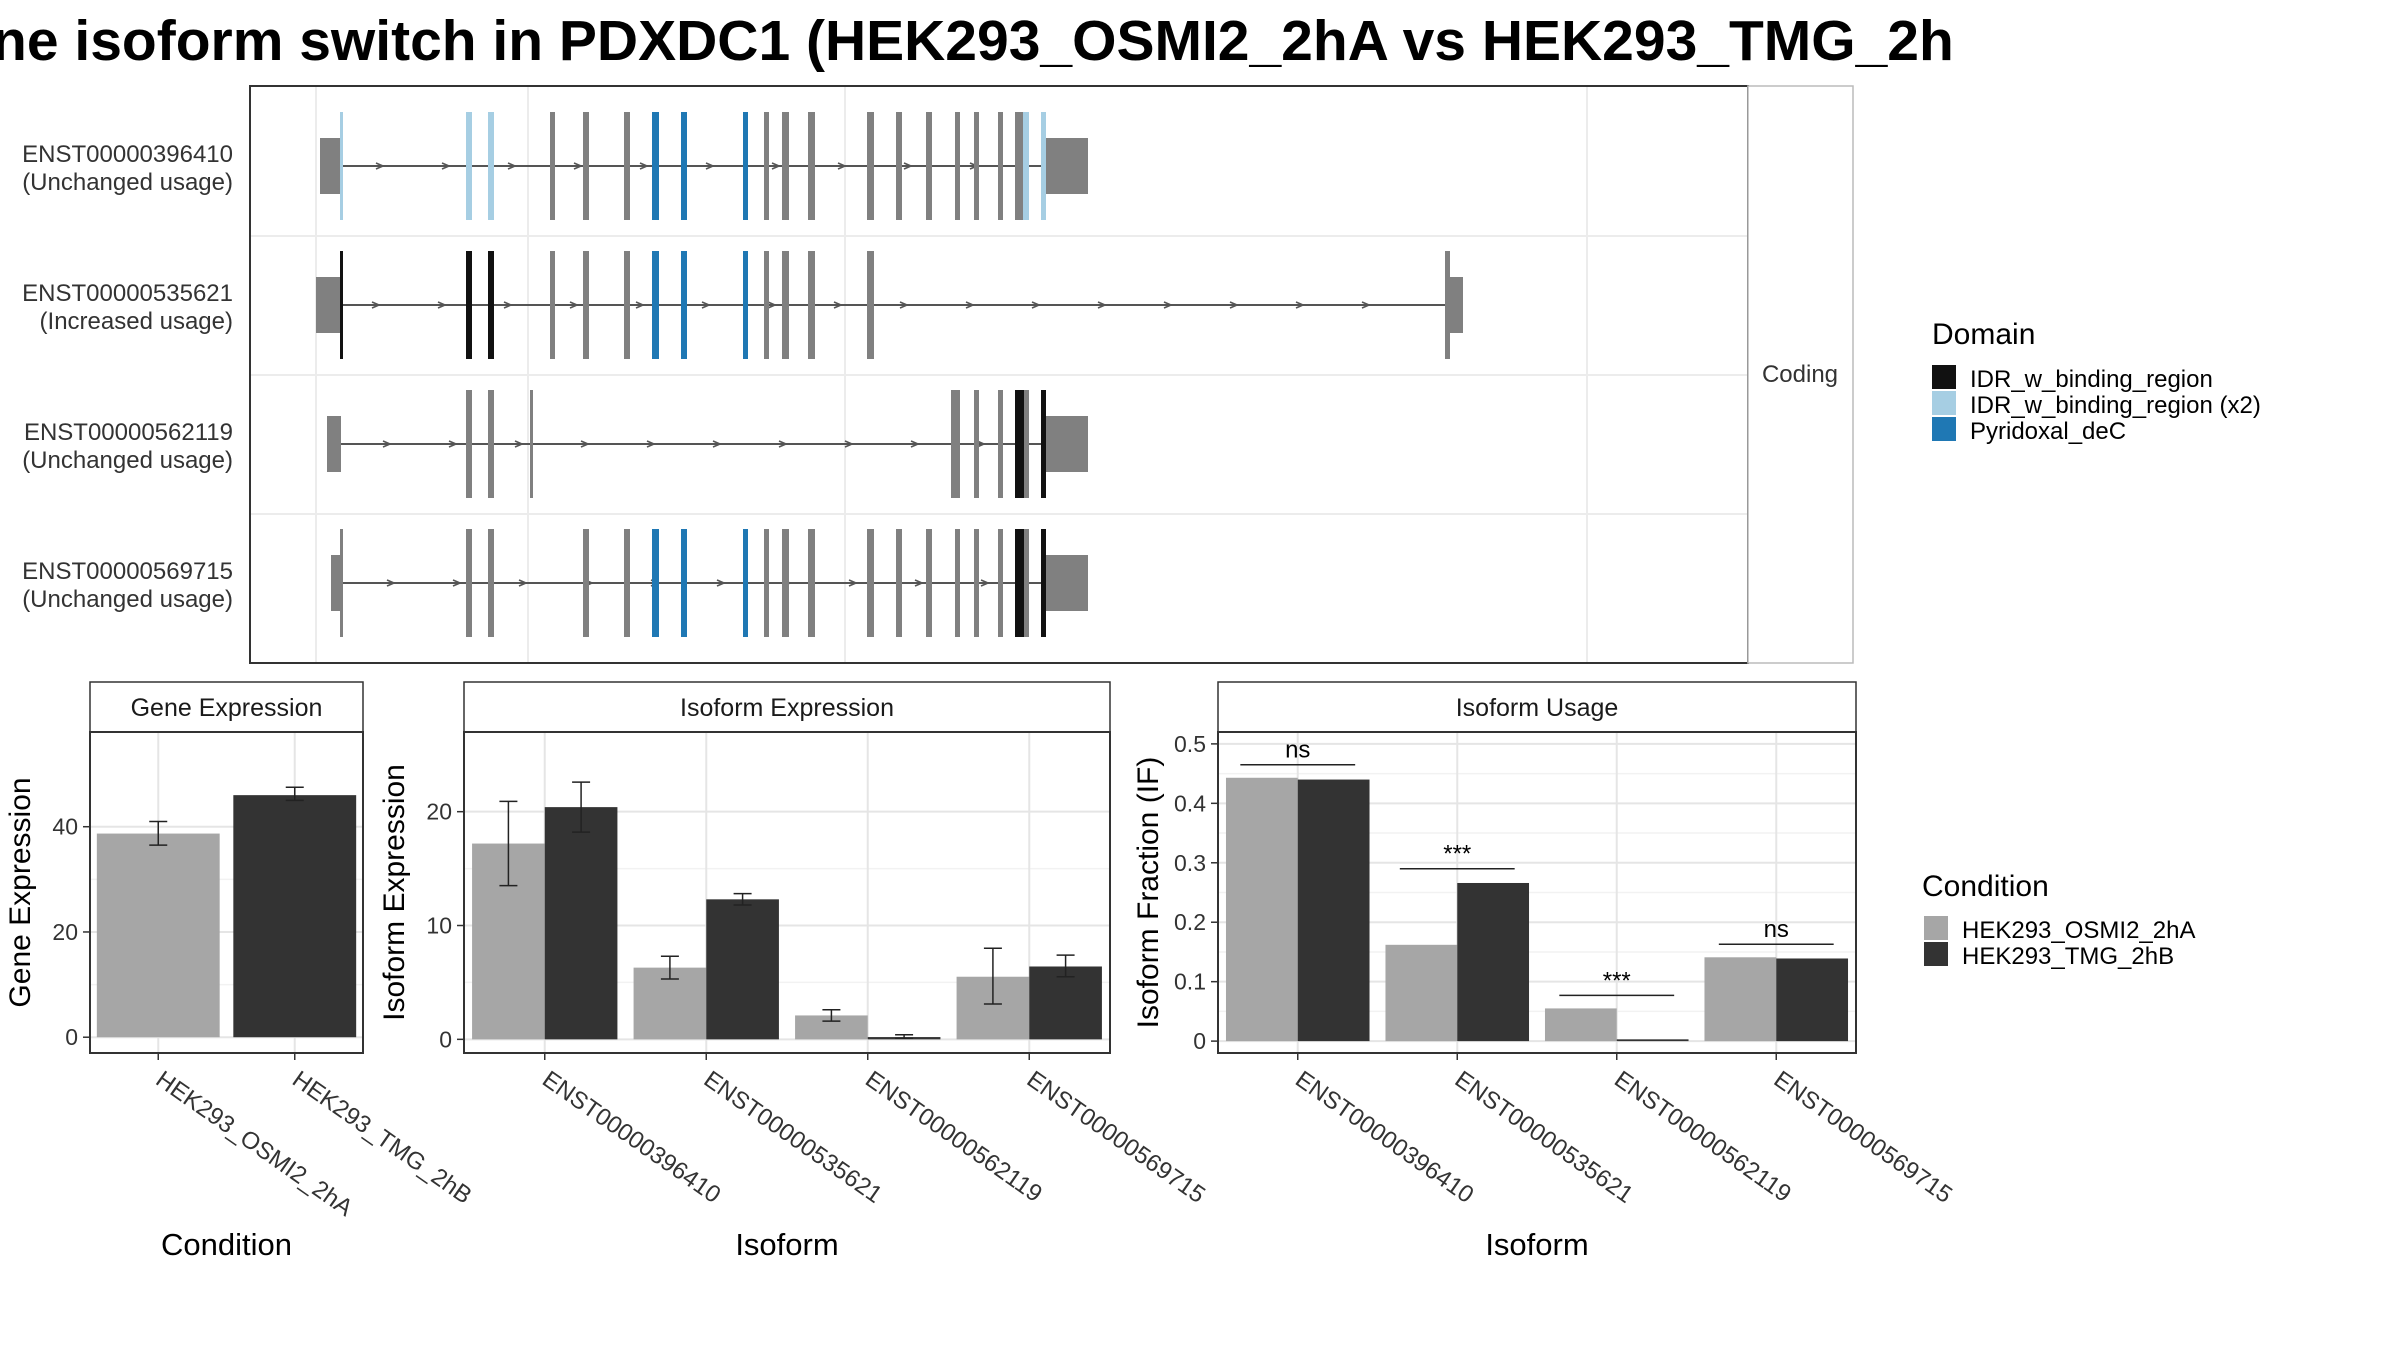 The image size is (2400, 1350). What do you see at coordinates (65, 827) in the screenshot?
I see `y-tick-label: 40` at bounding box center [65, 827].